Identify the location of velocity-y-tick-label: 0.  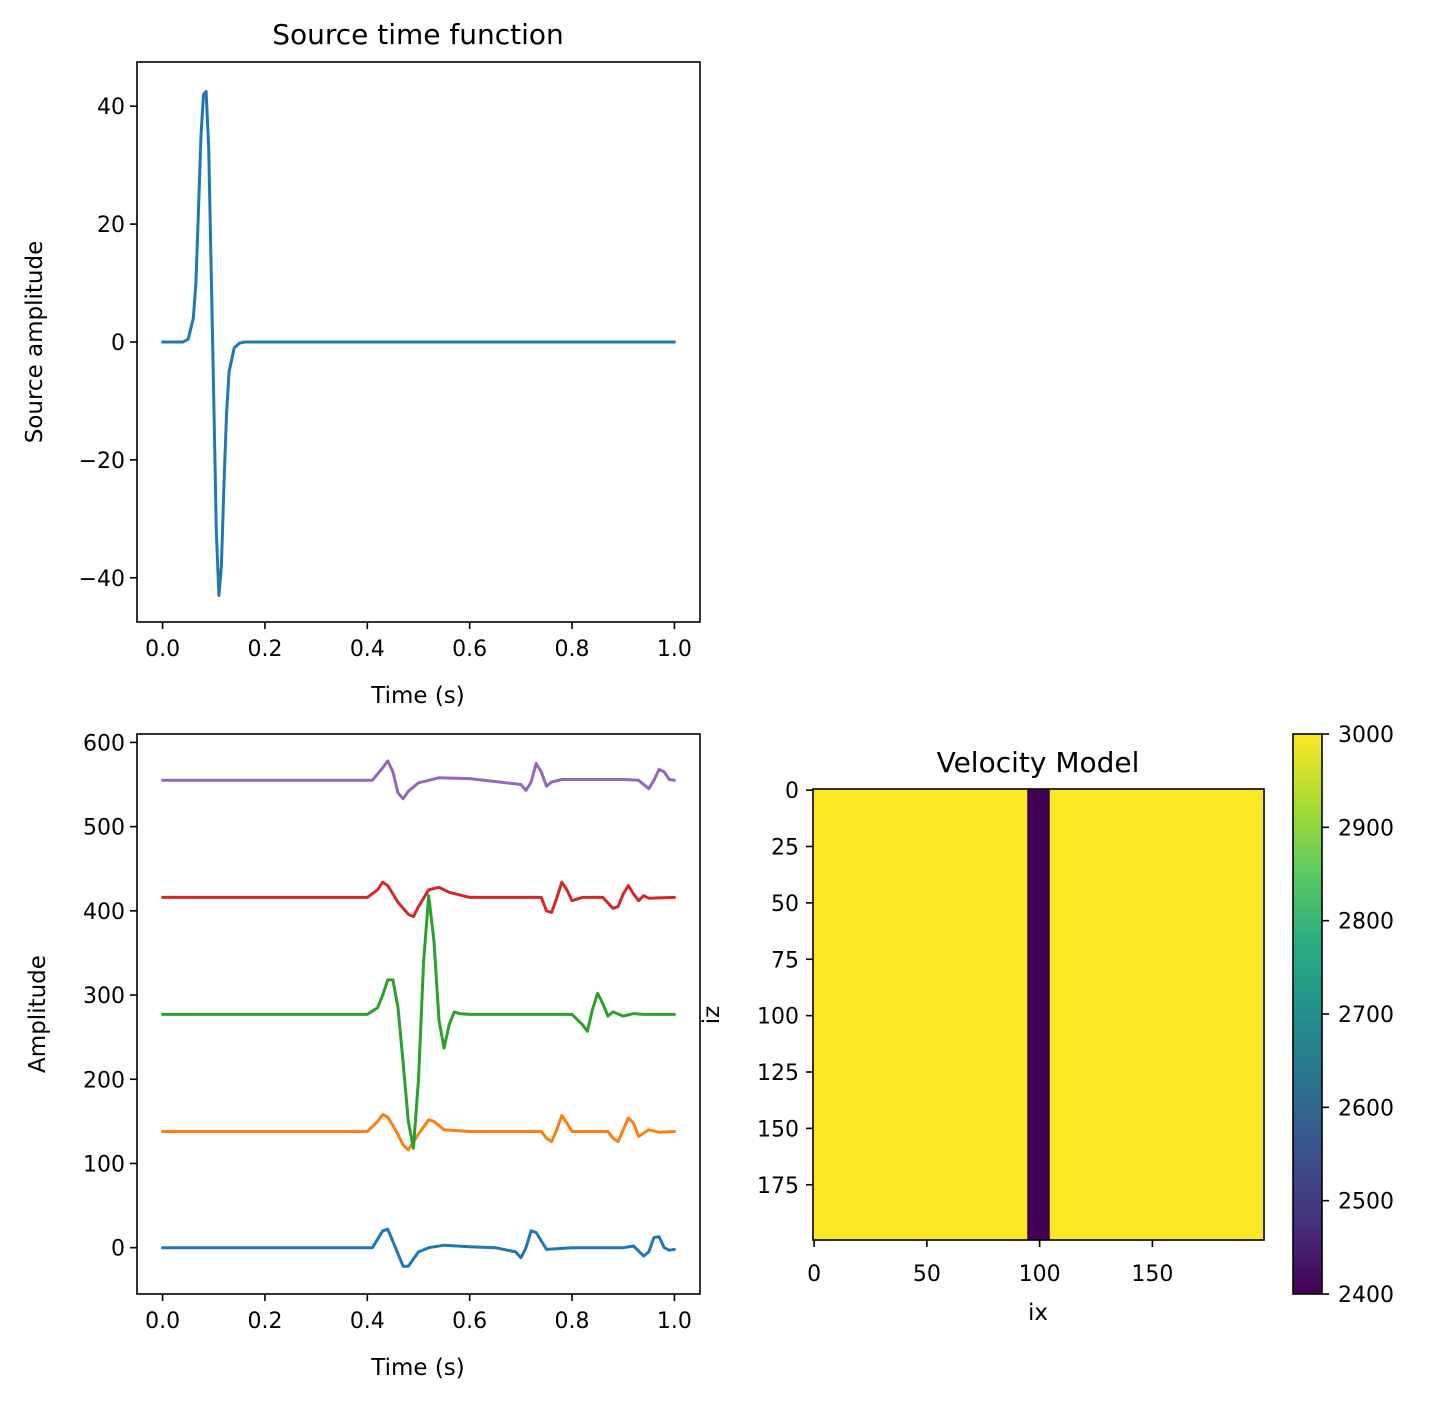
(792, 791).